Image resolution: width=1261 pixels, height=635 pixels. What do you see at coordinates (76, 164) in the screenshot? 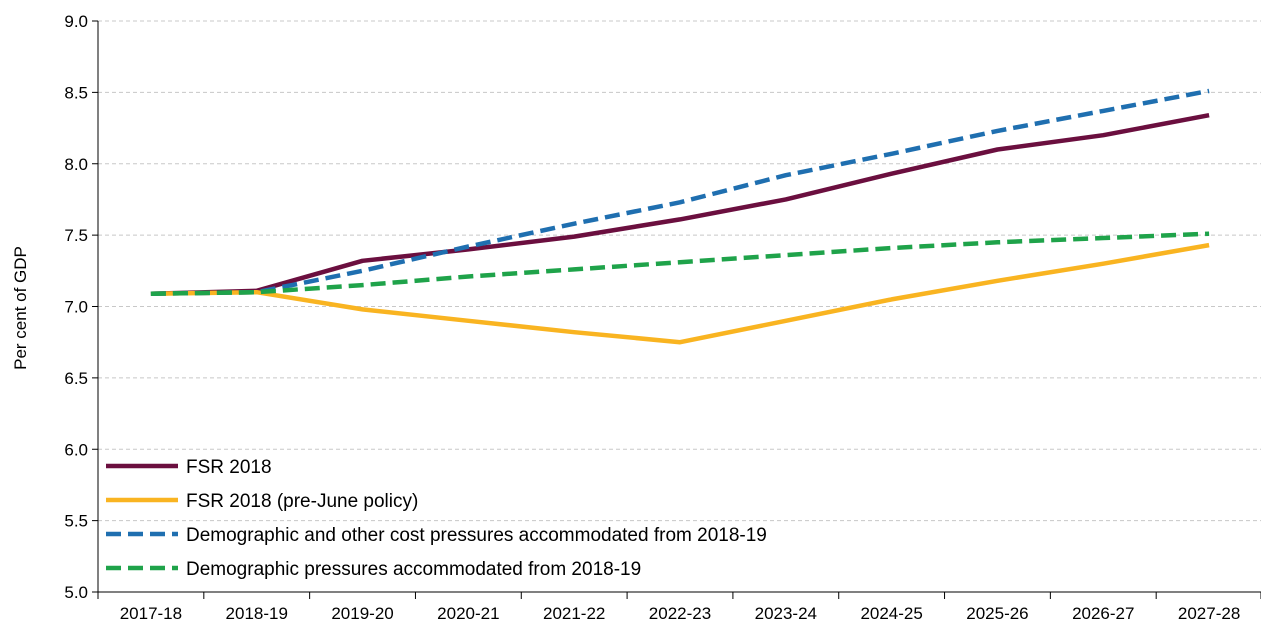
I see `y-tick-label: 8.0` at bounding box center [76, 164].